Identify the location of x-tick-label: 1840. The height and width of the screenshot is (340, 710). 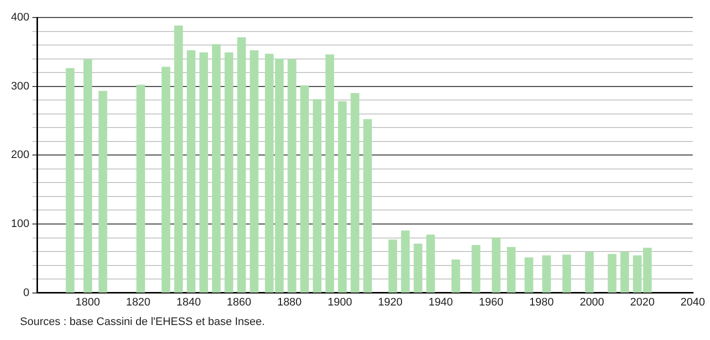
(188, 302).